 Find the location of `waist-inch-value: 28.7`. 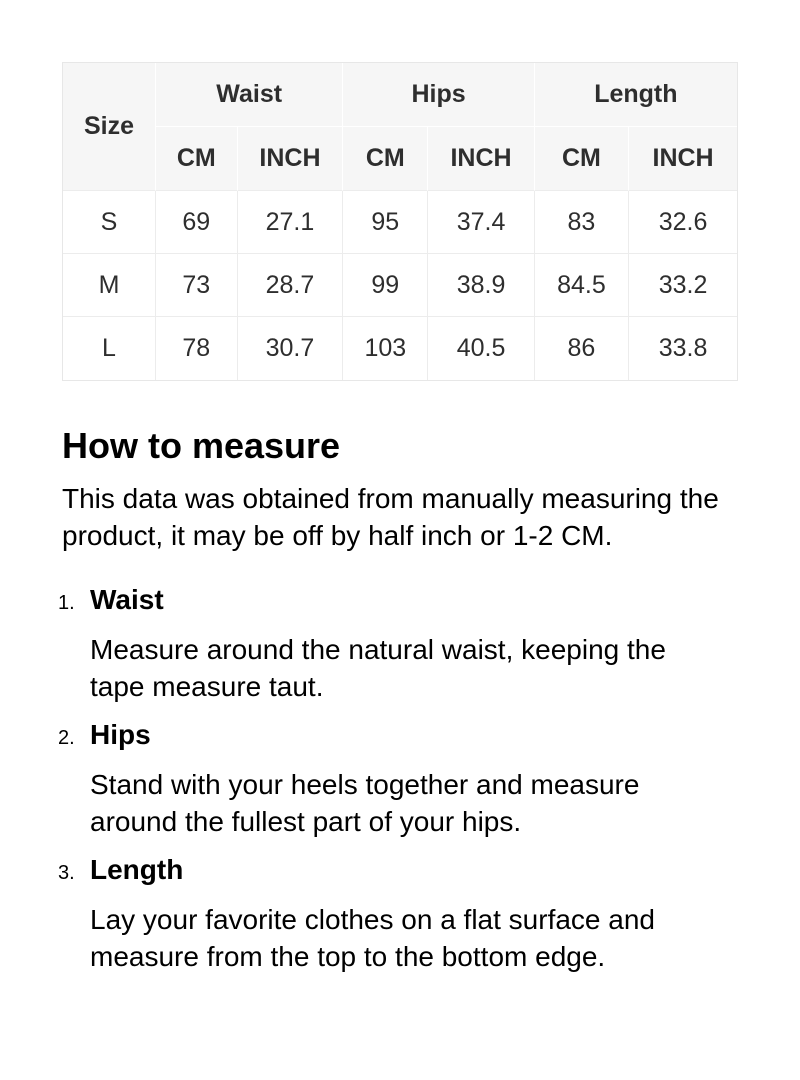

waist-inch-value: 28.7 is located at coordinates (290, 285).